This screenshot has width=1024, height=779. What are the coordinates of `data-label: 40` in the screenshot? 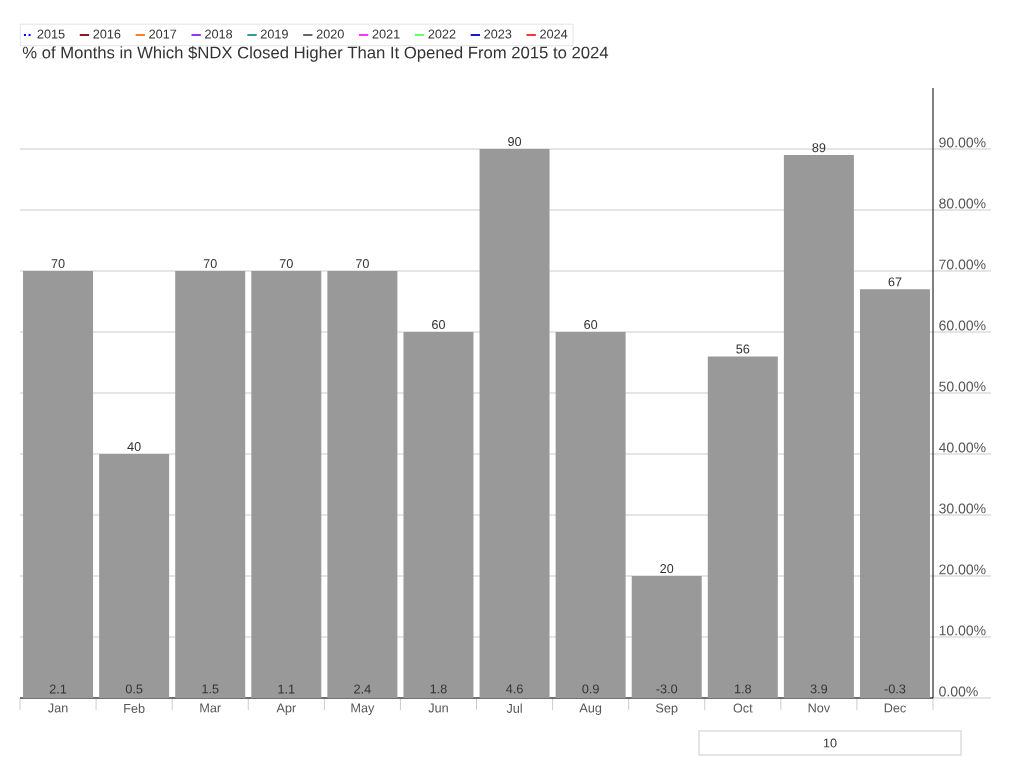 It's located at (134, 447).